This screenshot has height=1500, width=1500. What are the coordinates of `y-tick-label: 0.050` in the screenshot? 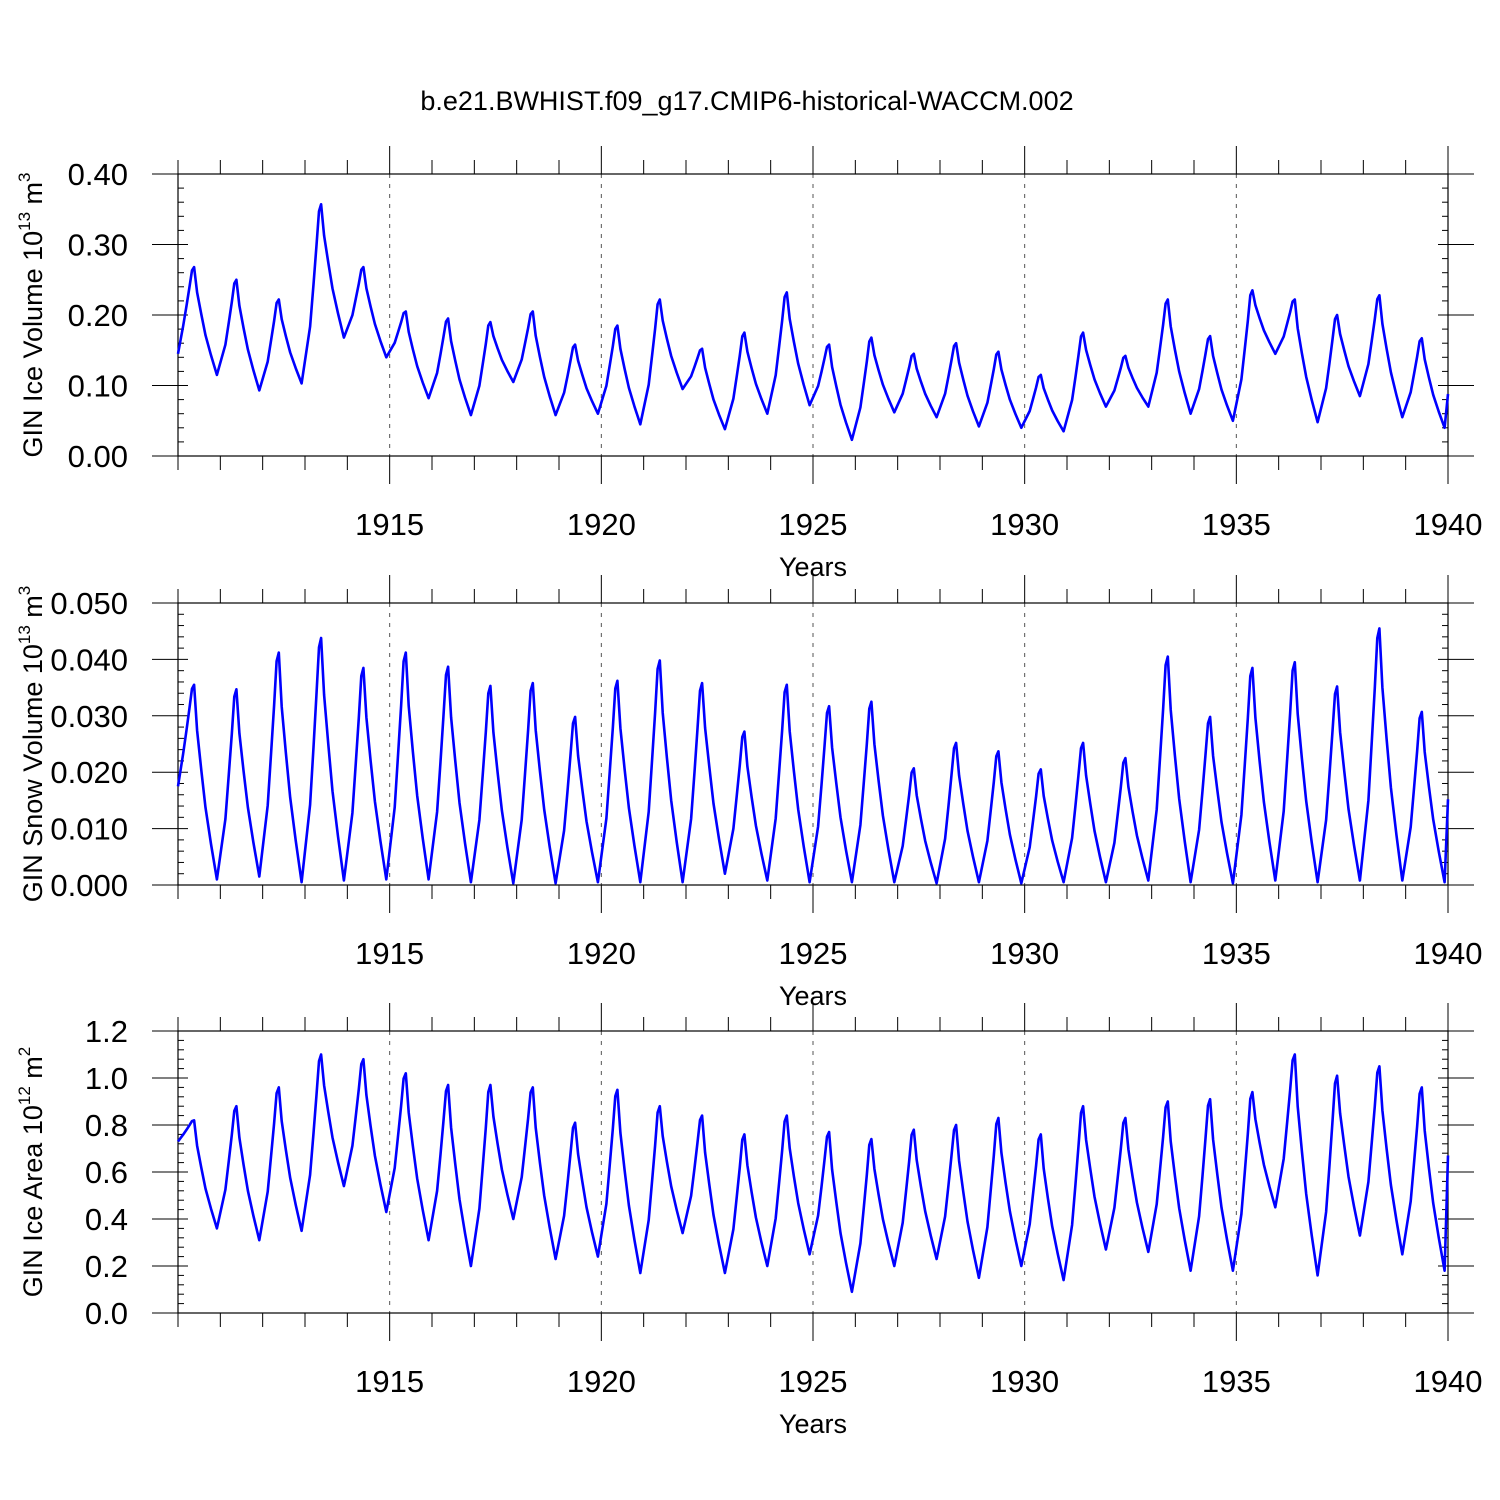 It's located at (89, 603).